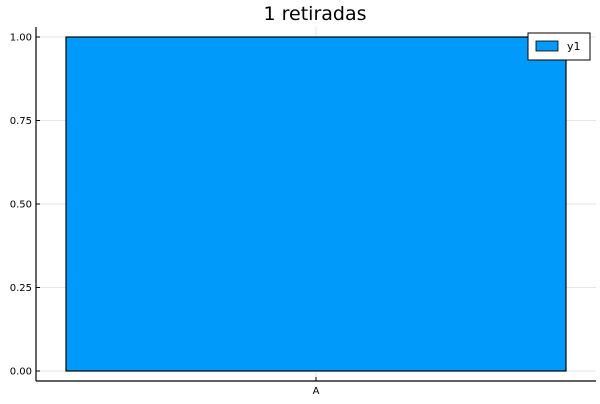  I want to click on x-tick-label: A, so click(316, 391).